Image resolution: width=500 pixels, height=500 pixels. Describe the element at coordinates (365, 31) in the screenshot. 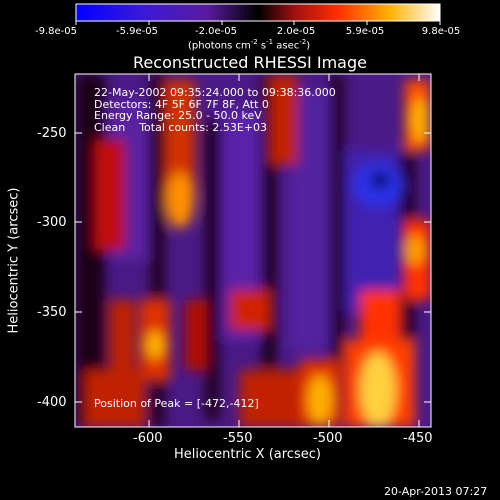

I see `colorbar-tick: 5.9e-05` at that location.